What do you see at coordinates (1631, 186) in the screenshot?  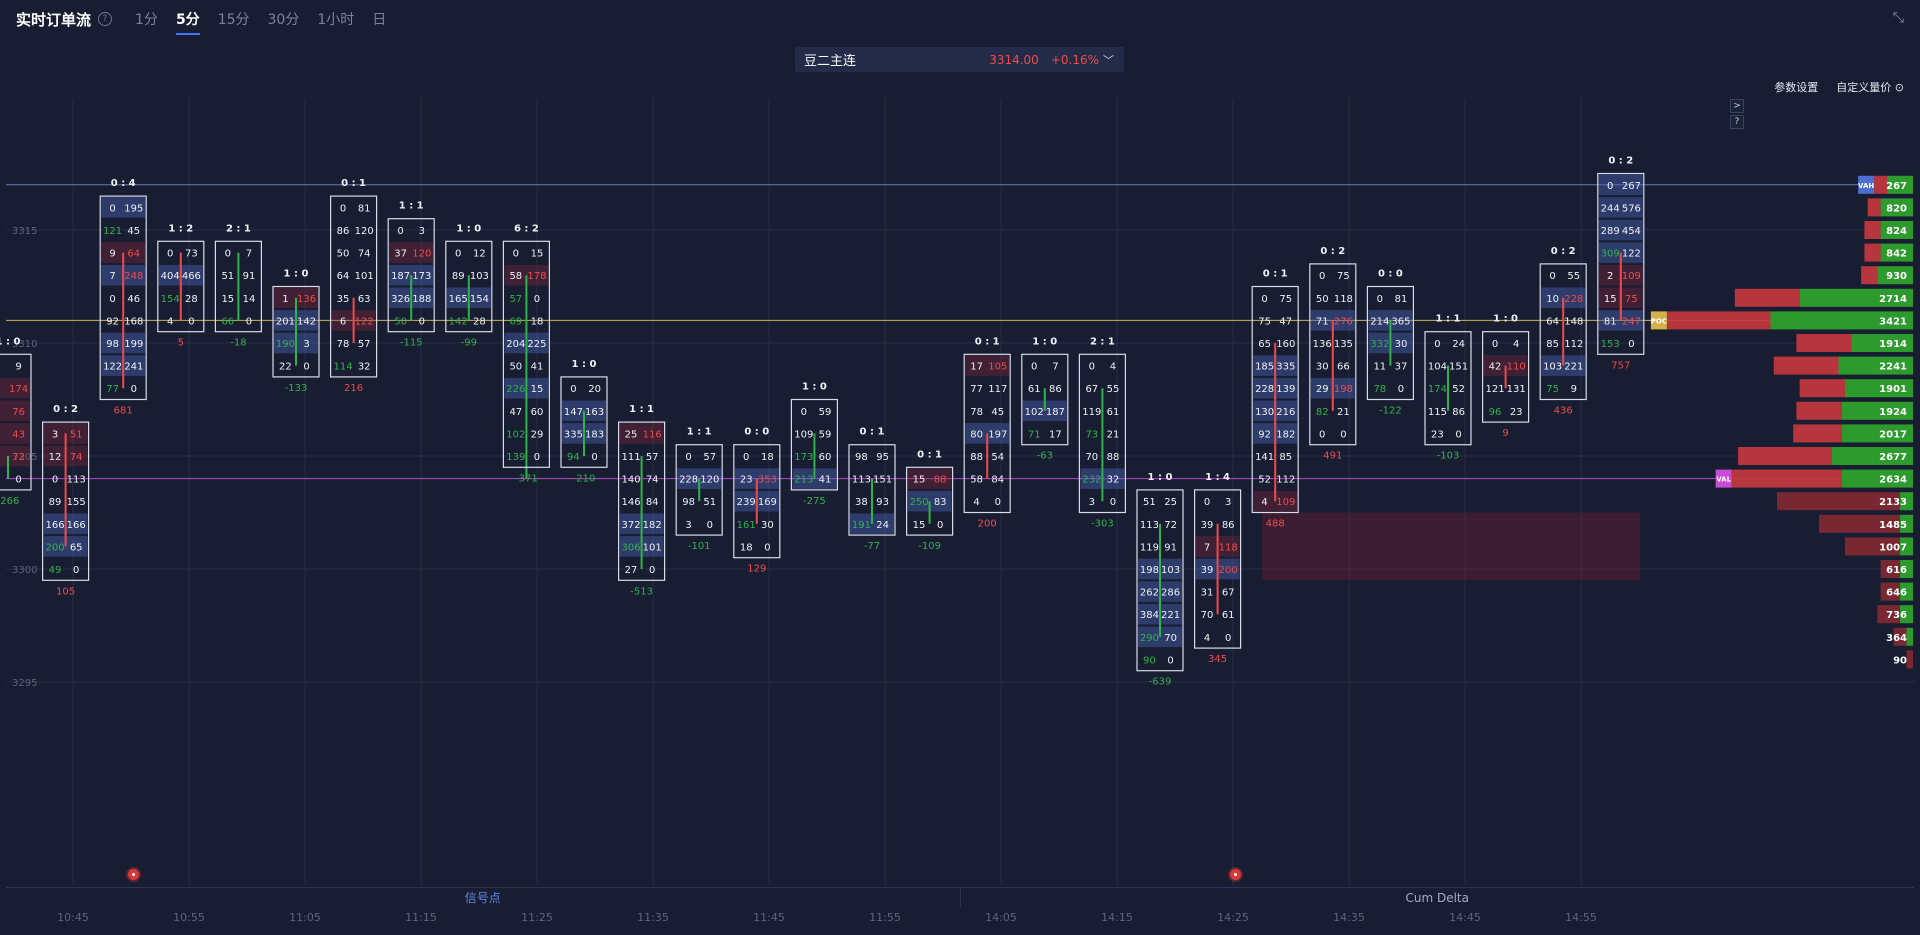 I see `ask-volume: 267` at bounding box center [1631, 186].